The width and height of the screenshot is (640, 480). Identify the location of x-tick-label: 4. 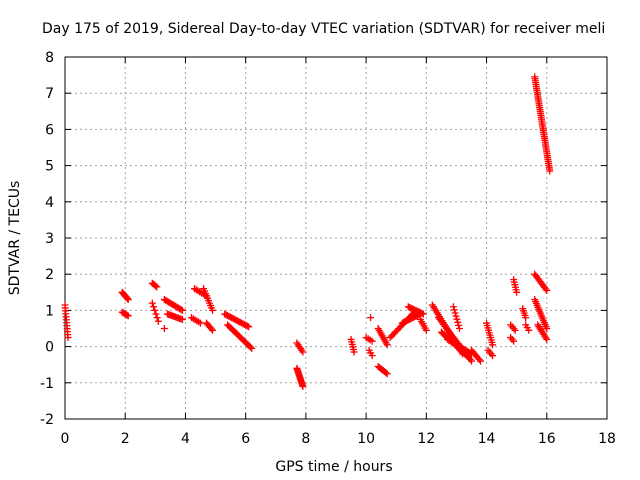
(185, 439).